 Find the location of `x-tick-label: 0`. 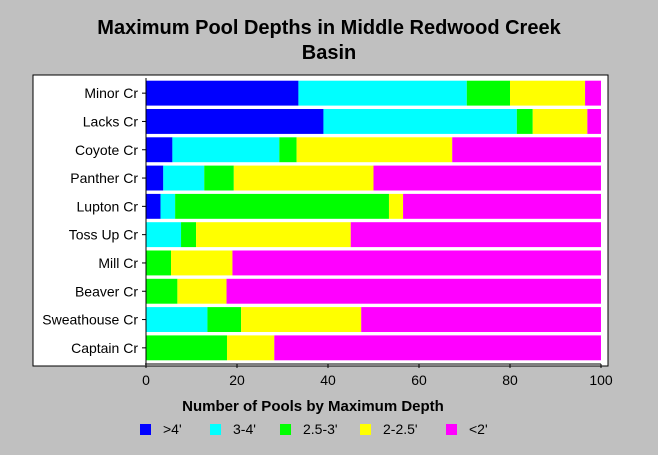

x-tick-label: 0 is located at coordinates (146, 380).